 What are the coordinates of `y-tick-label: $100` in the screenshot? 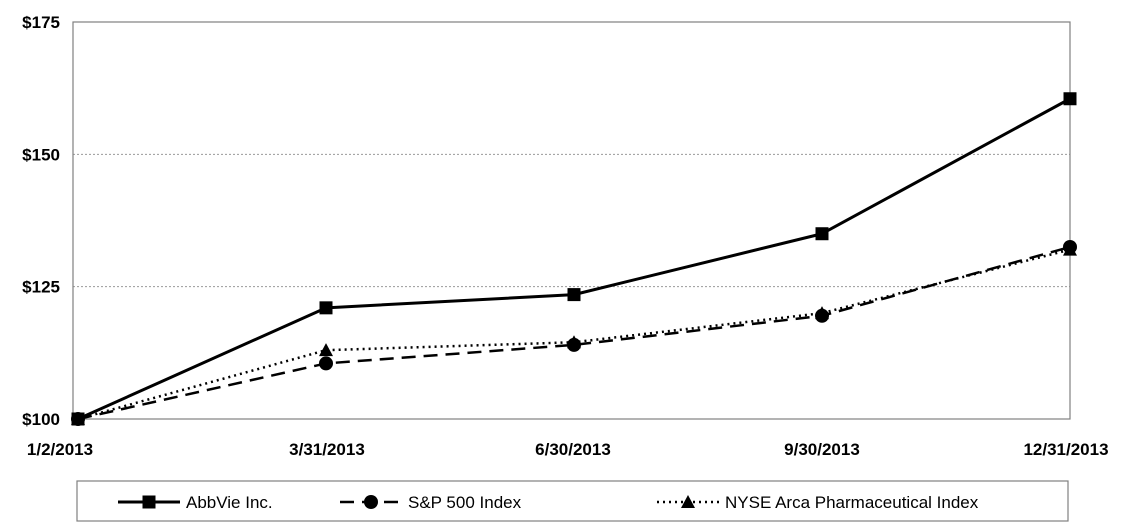 It's located at (41, 419).